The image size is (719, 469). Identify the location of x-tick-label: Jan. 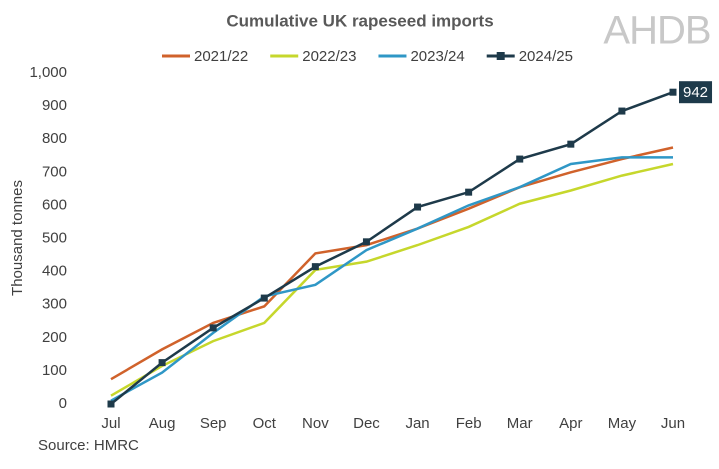
(417, 423).